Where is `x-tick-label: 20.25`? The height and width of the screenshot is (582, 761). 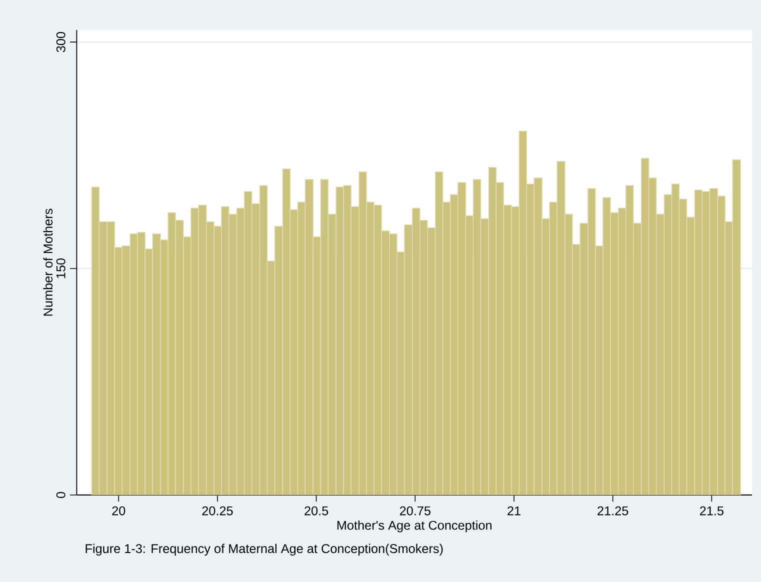 x-tick-label: 20.25 is located at coordinates (217, 511).